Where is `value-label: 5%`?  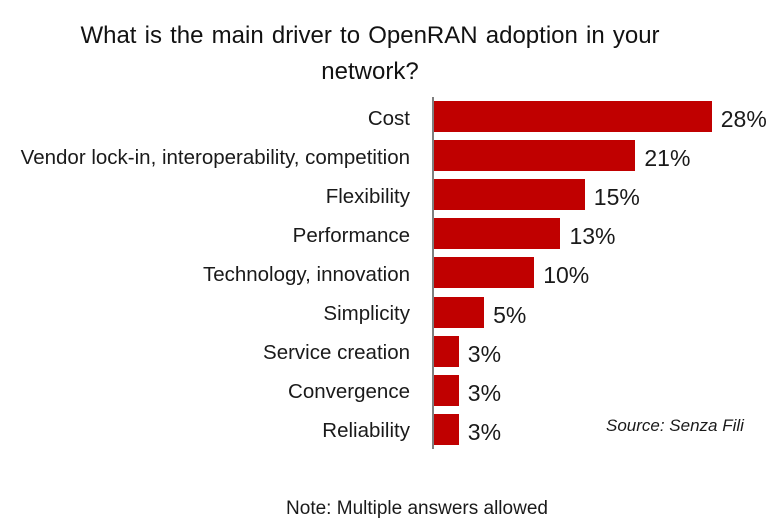
value-label: 5% is located at coordinates (510, 314).